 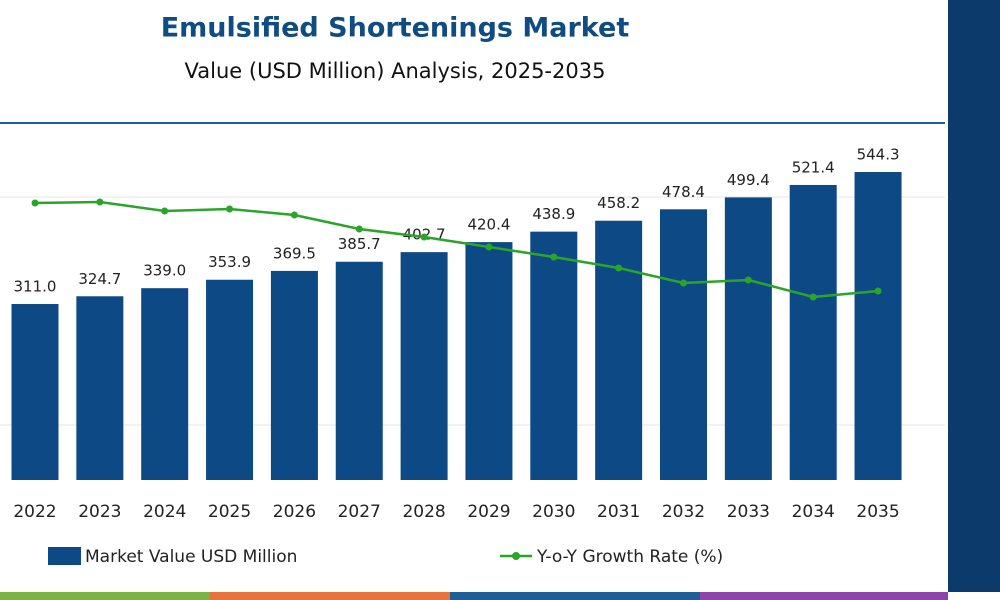 I want to click on value-label: 478.4, so click(x=683, y=192).